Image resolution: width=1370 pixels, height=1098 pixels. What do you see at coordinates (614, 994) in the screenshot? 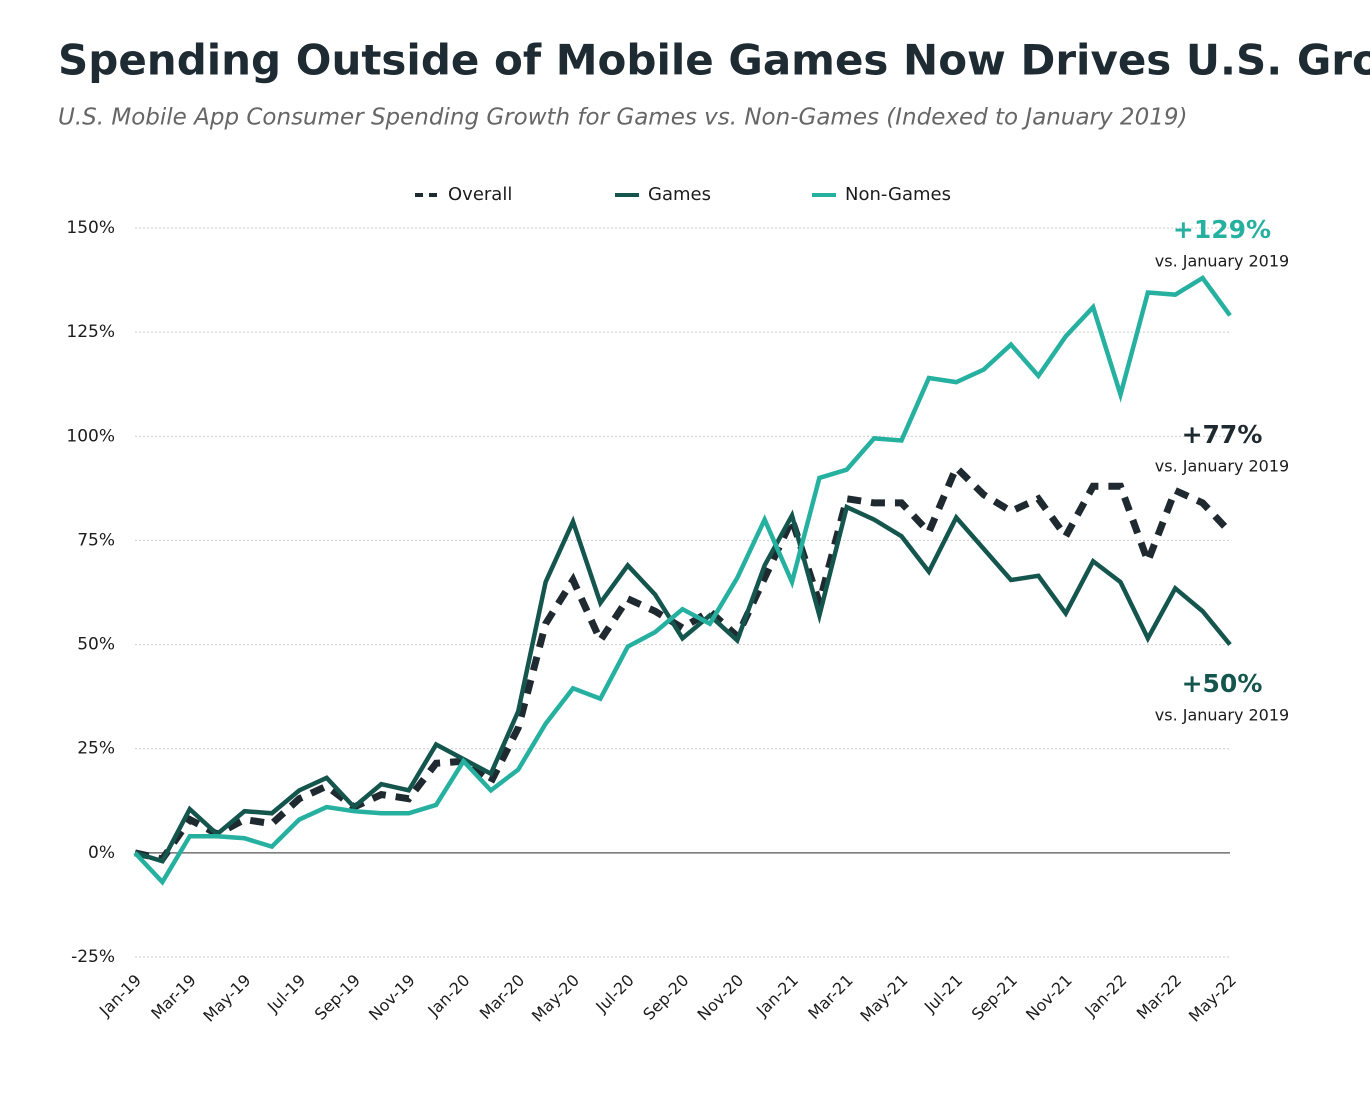
I see `x-tick-label: Jul-20` at bounding box center [614, 994].